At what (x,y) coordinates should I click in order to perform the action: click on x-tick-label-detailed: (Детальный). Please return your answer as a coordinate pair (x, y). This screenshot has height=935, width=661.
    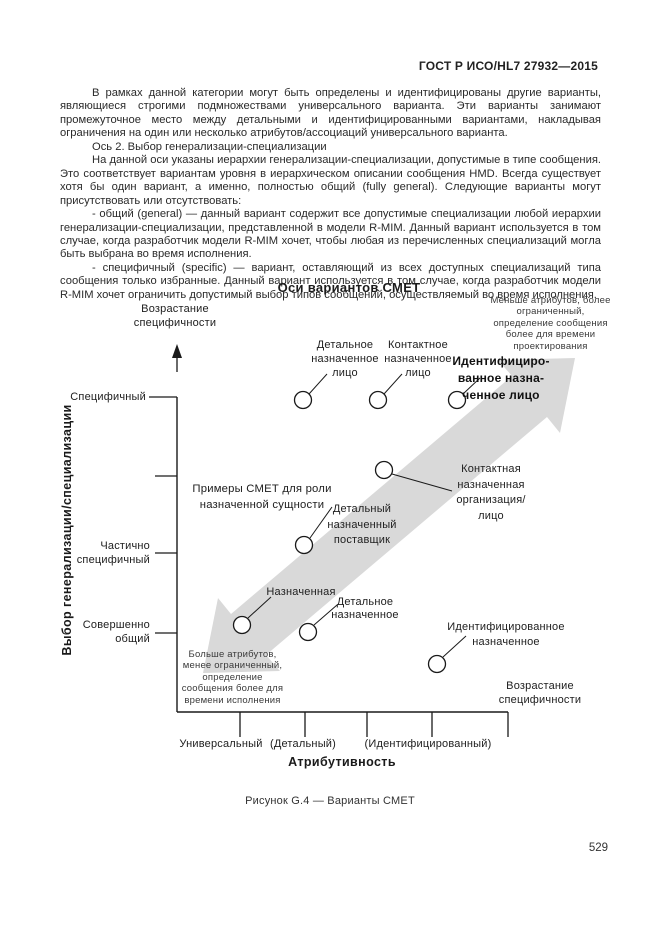
    Looking at the image, I should click on (303, 744).